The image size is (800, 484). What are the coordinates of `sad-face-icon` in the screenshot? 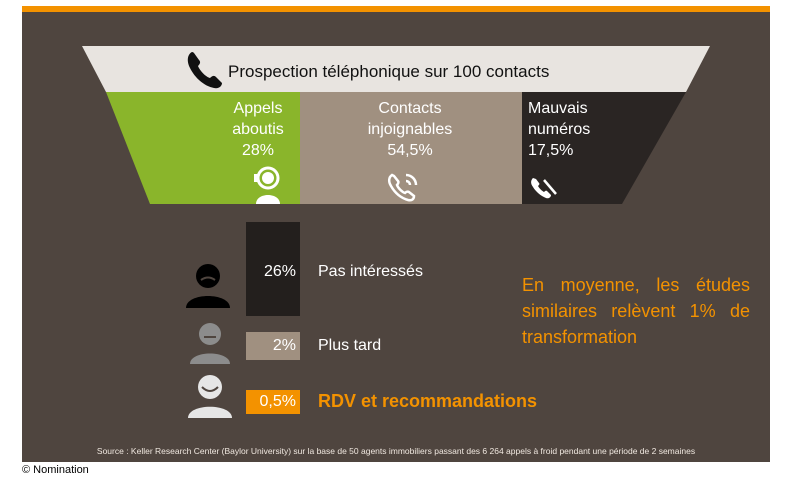 It's located at (208, 286).